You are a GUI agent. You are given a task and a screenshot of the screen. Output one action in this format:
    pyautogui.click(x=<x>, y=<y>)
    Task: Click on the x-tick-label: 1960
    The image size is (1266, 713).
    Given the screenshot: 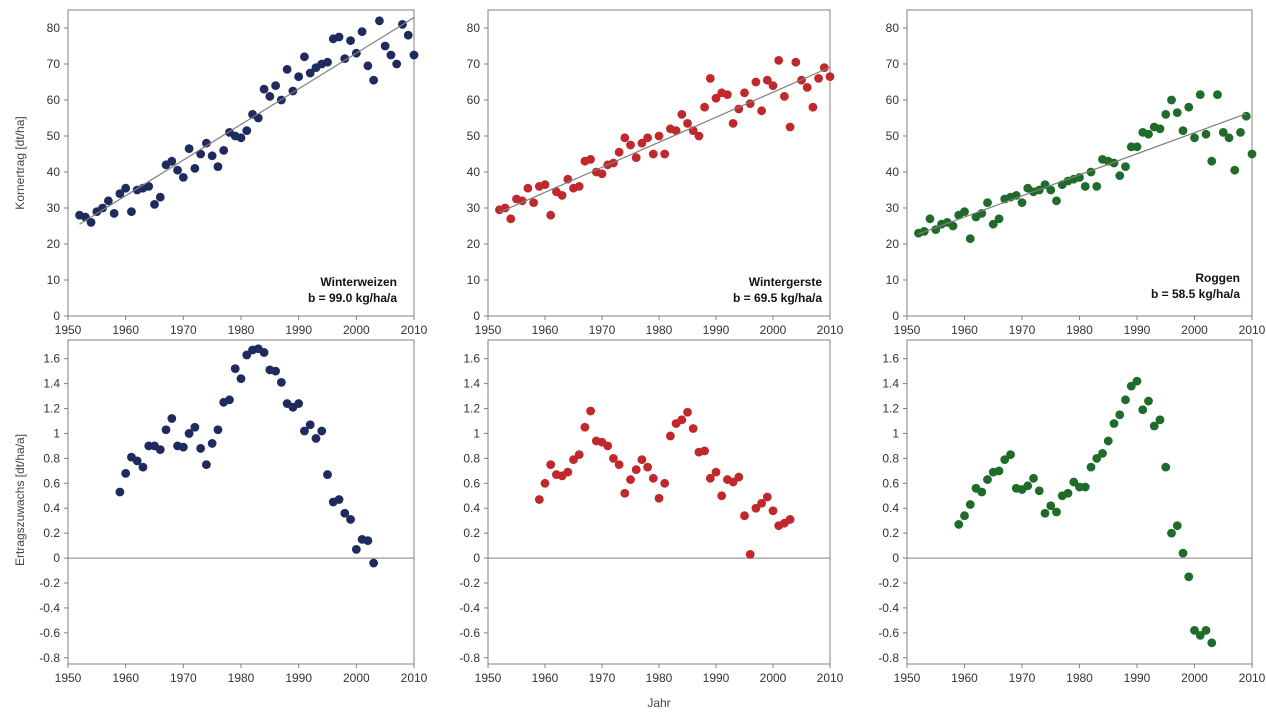 What is the action you would take?
    pyautogui.click(x=545, y=678)
    